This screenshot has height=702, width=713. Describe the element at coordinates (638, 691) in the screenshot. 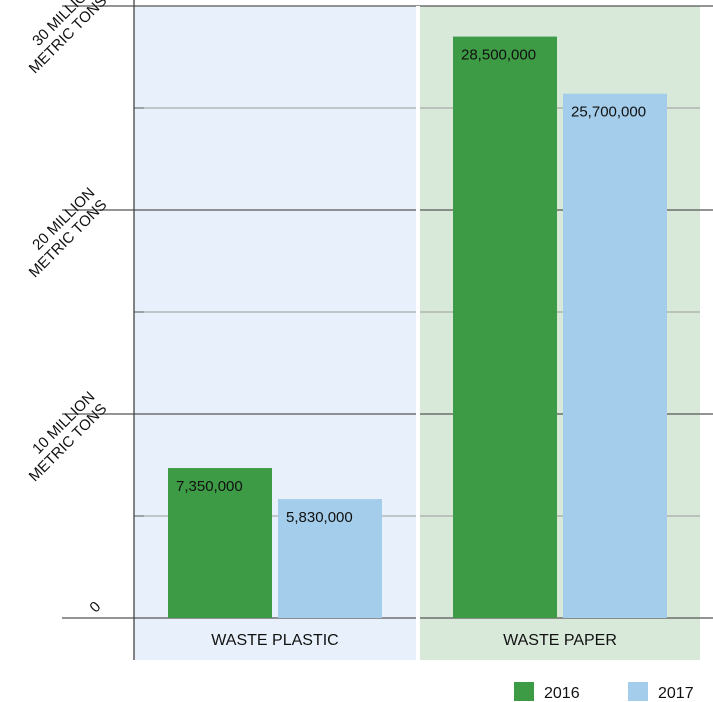

I see `legend-swatch-2017` at that location.